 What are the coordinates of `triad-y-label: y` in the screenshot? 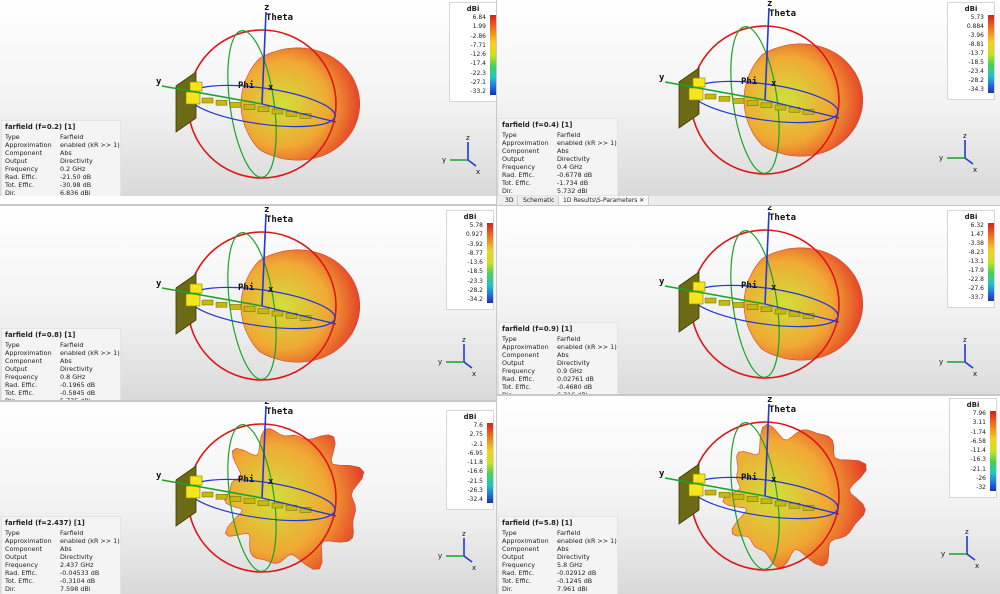 It's located at (444, 160).